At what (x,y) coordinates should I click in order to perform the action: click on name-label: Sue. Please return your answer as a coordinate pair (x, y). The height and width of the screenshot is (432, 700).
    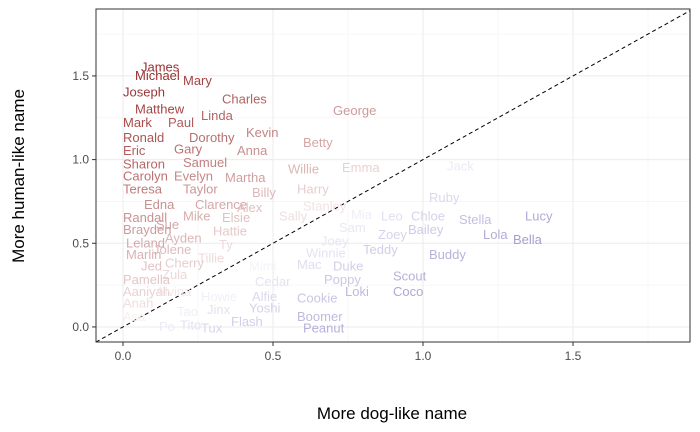
    Looking at the image, I should click on (167, 224).